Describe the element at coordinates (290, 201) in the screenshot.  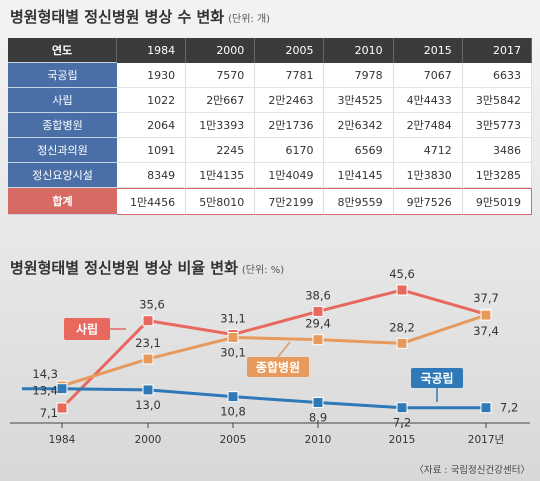
I see `total-cell: 7만2199` at that location.